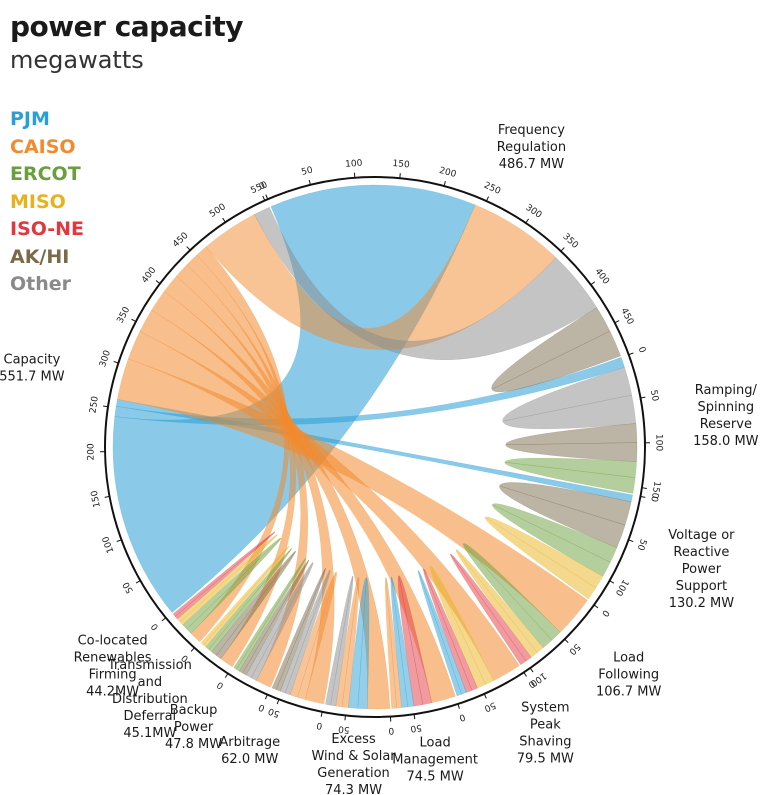 This screenshot has width=764, height=795. What do you see at coordinates (532, 164) in the screenshot?
I see `category-label-line: 486.7 MW` at bounding box center [532, 164].